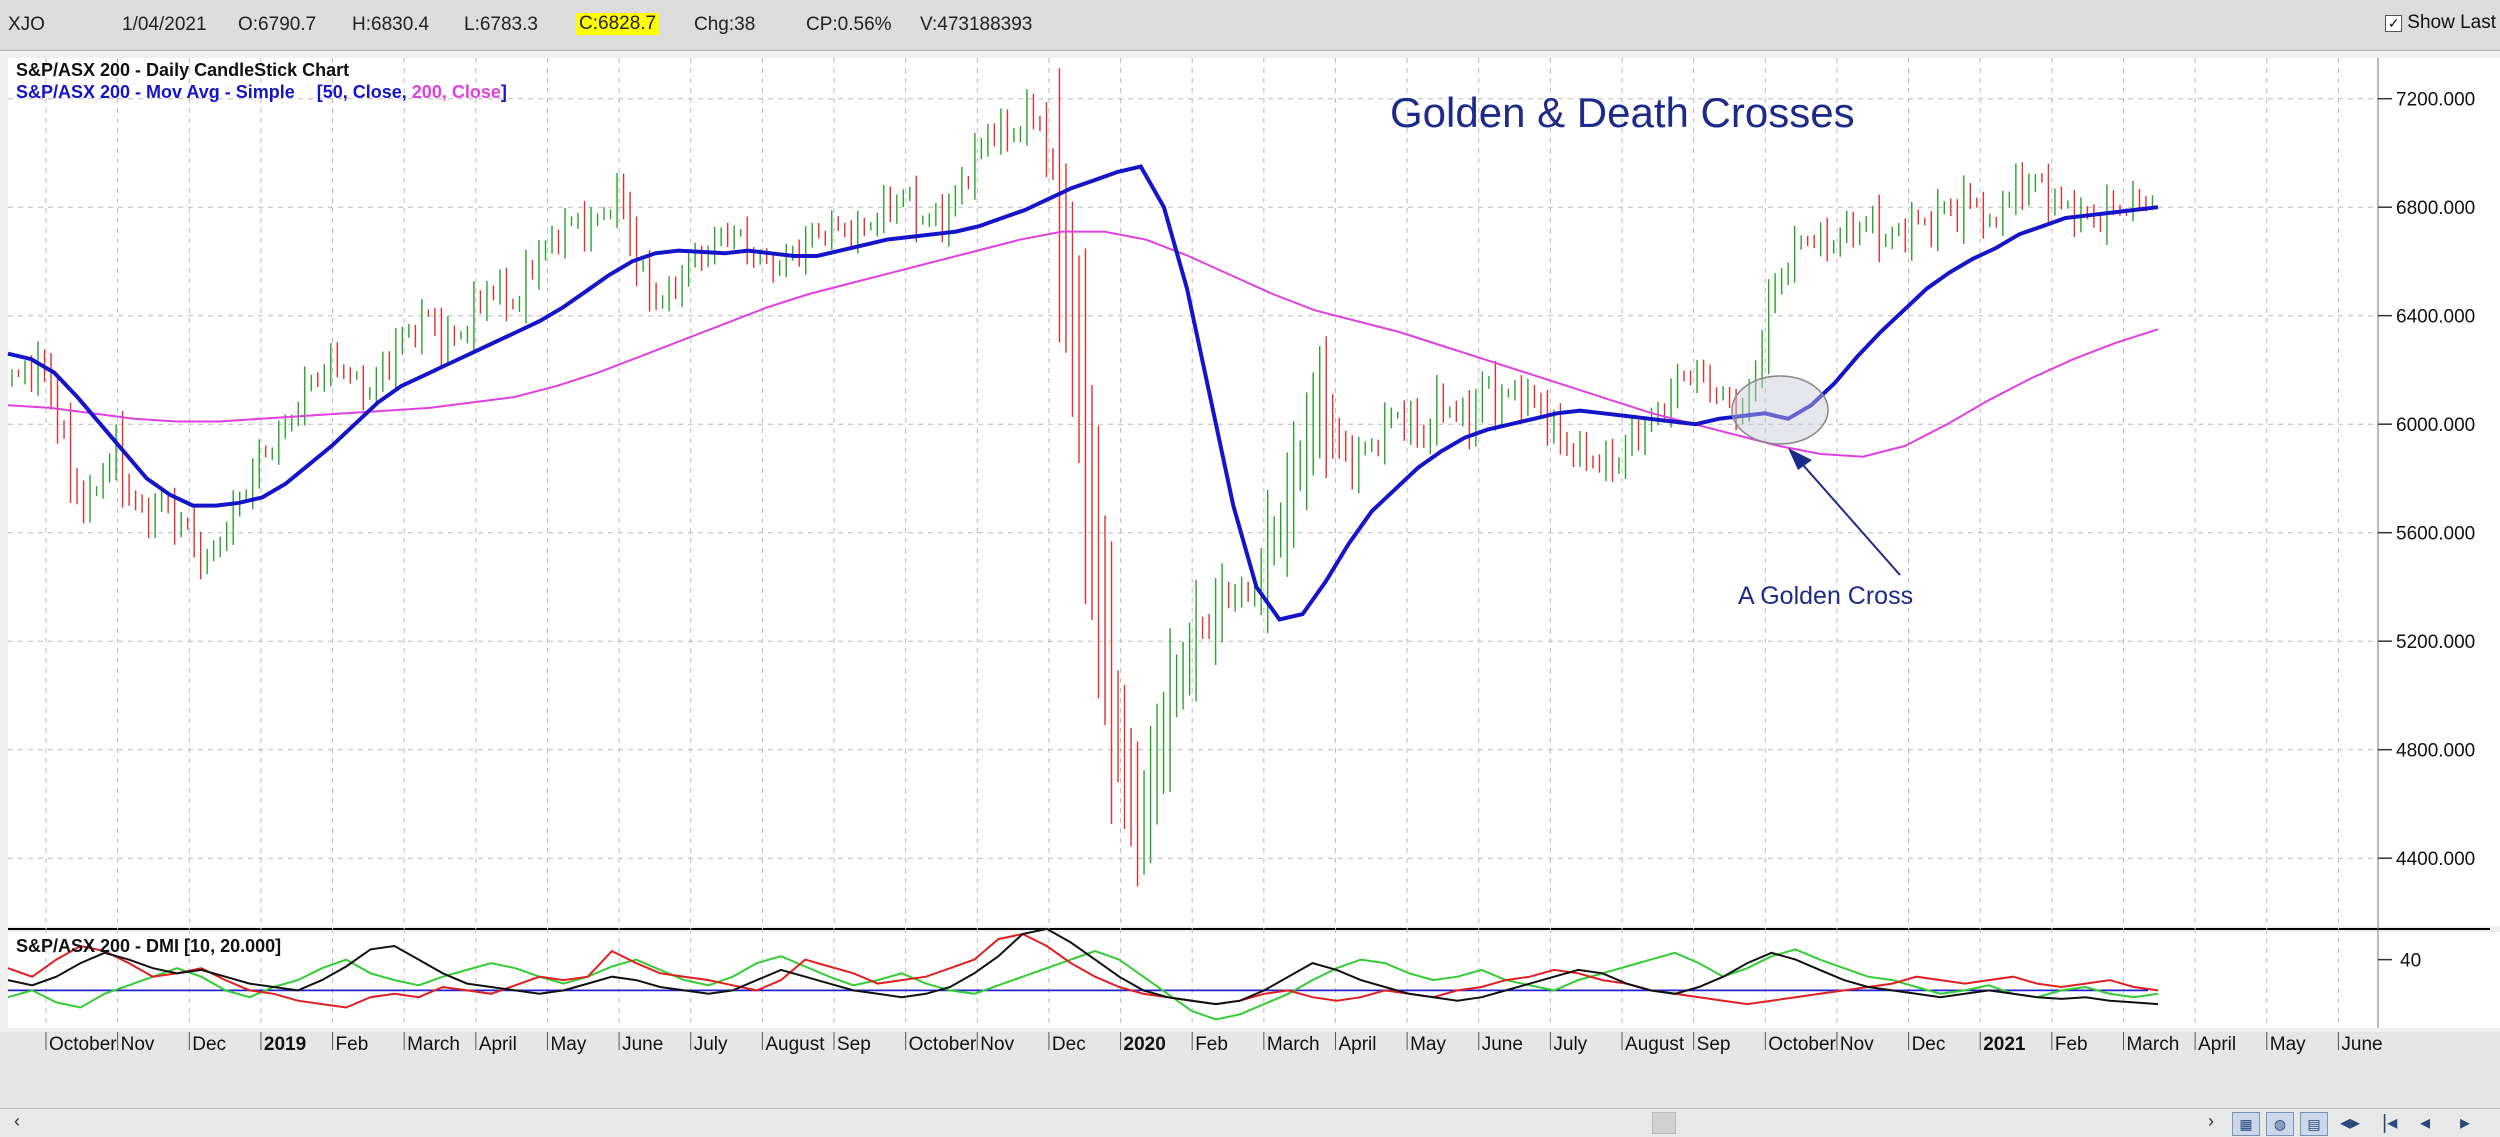 This screenshot has width=2500, height=1137. I want to click on show-last-toggle: ✓ Show Last, so click(2440, 23).